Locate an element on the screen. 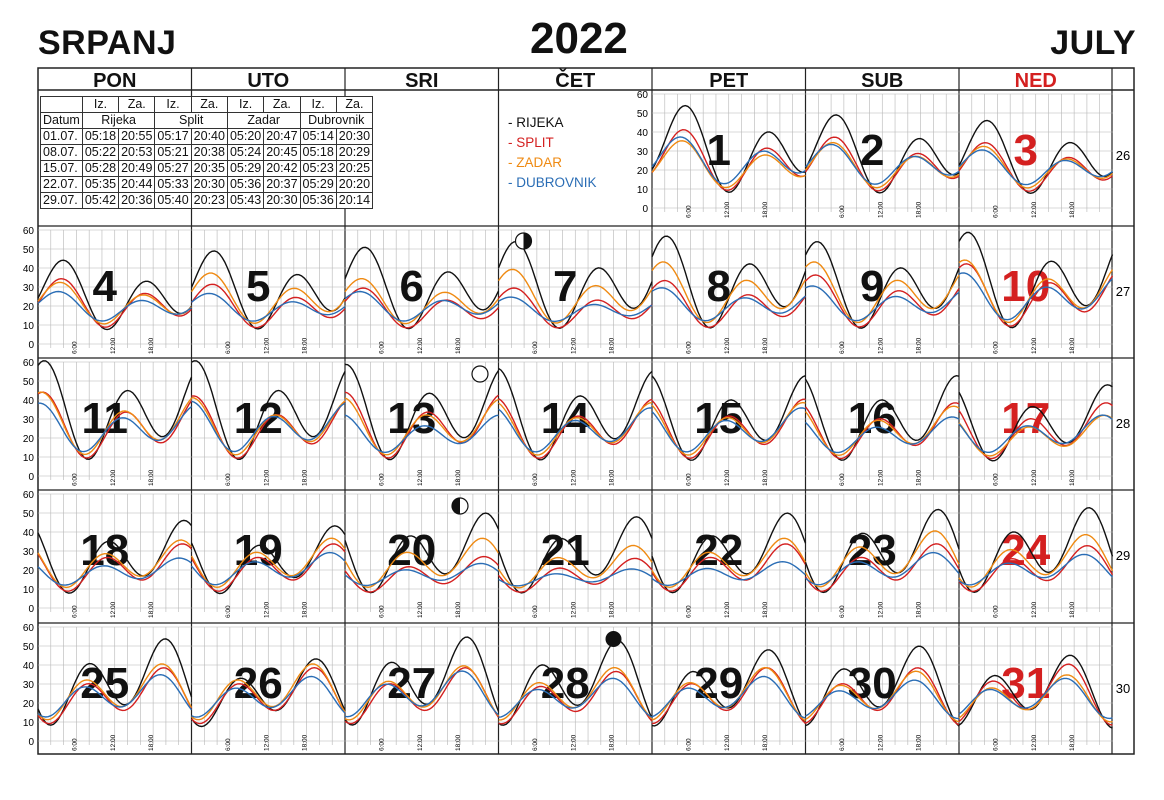  day-number: 22 is located at coordinates (718, 550).